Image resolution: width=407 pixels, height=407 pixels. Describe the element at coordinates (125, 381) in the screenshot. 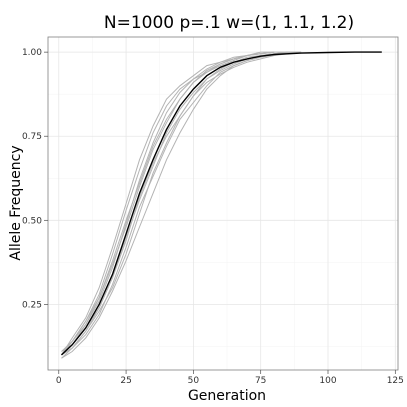

I see `x-tick-label: 25` at that location.